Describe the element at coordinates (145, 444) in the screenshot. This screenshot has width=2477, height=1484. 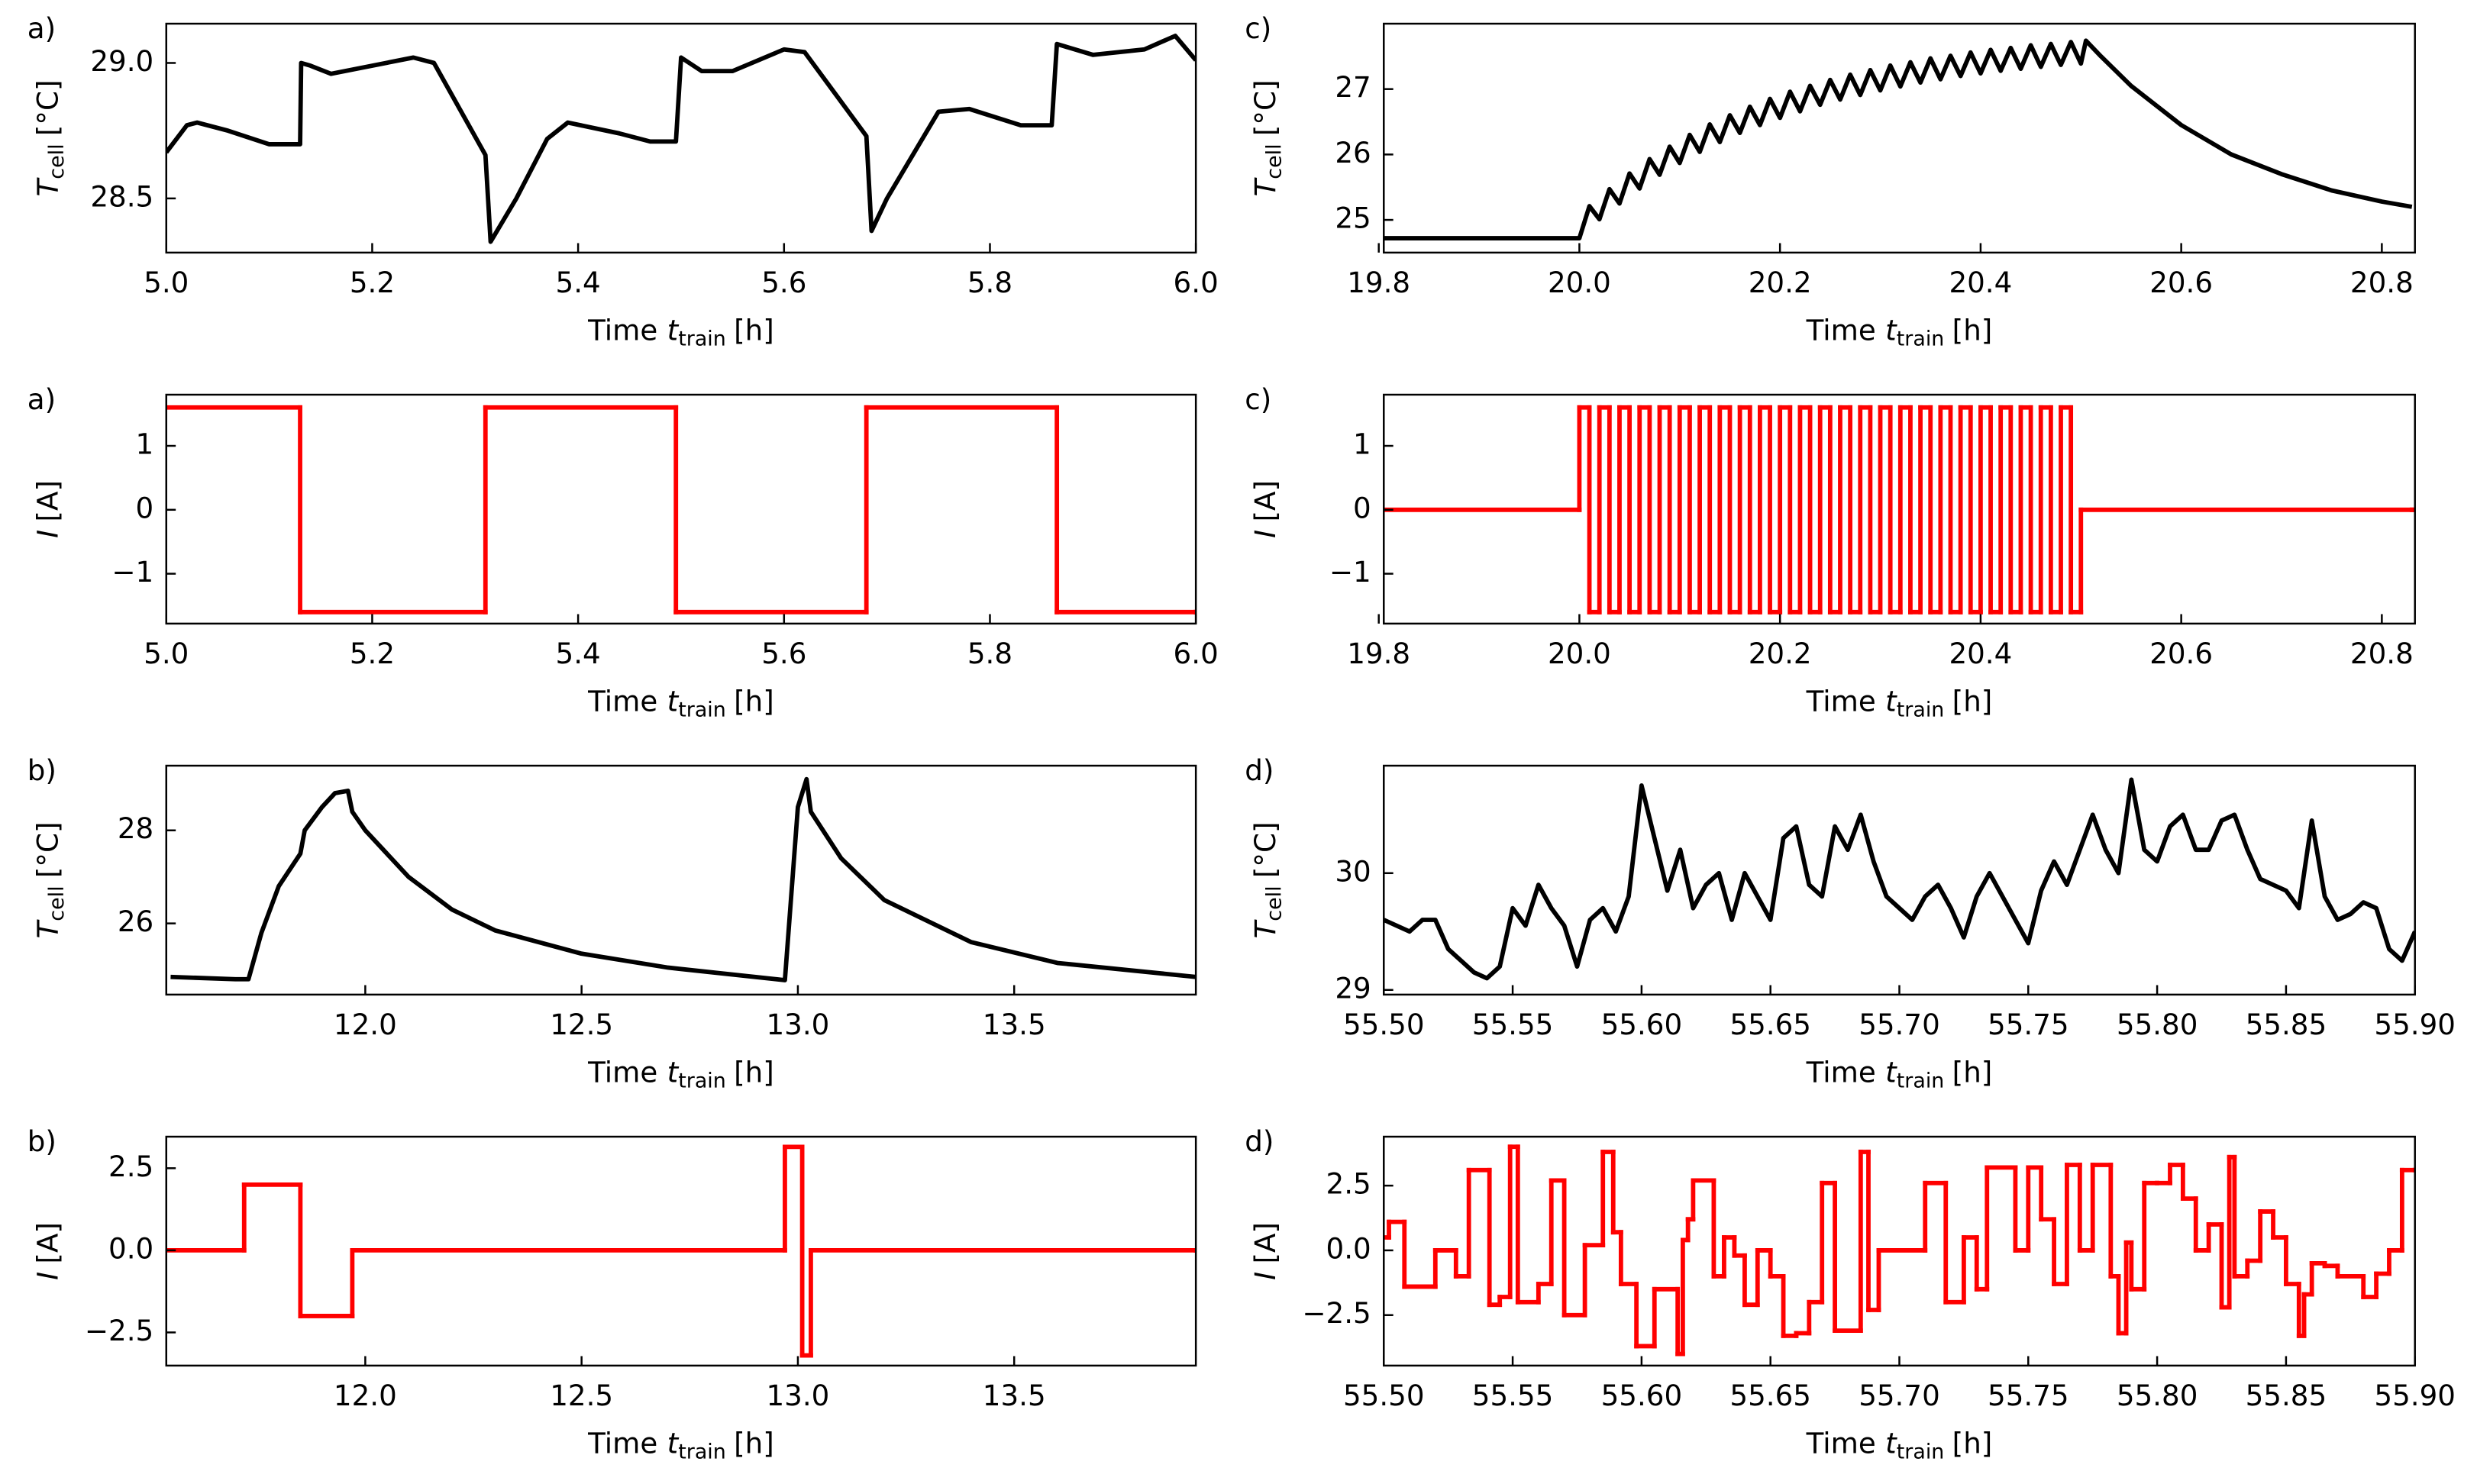
I see `y-tick-label: 1` at that location.